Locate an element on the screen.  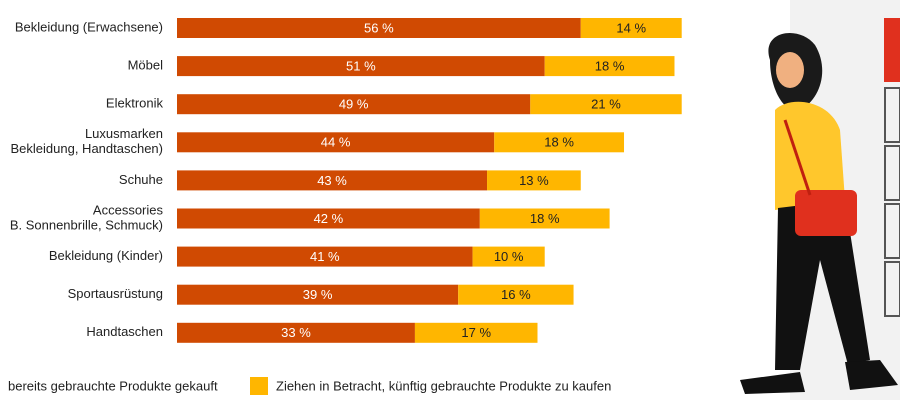
category-label: Handtaschen is located at coordinates (124, 331).